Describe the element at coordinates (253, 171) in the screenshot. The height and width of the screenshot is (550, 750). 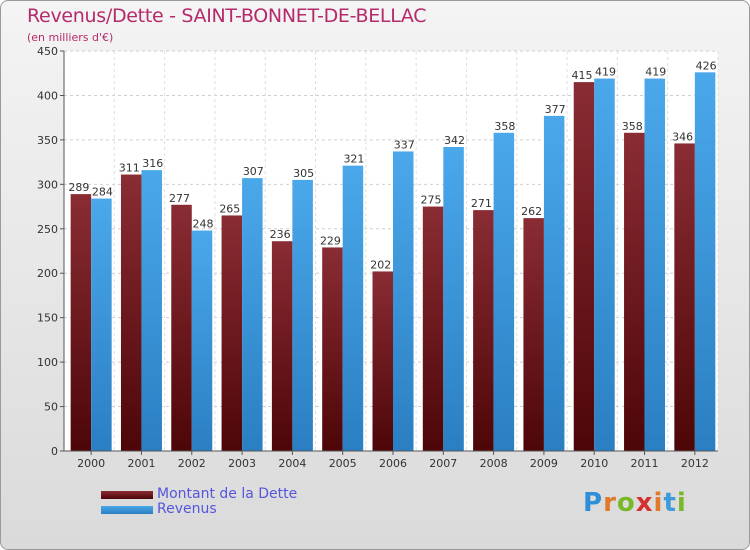
I see `data-label-revenus: 307` at that location.